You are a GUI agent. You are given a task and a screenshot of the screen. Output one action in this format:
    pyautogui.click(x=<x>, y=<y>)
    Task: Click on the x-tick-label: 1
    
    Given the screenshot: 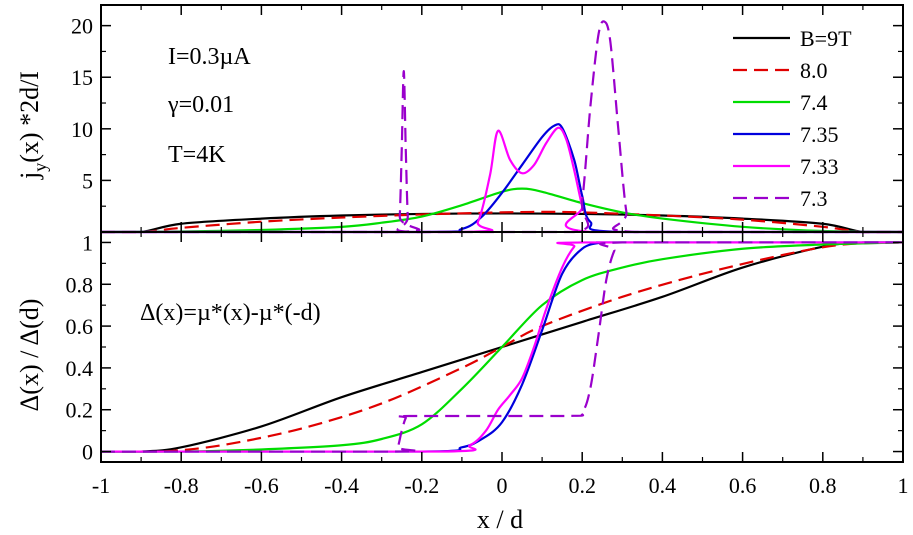 What is the action you would take?
    pyautogui.click(x=903, y=485)
    